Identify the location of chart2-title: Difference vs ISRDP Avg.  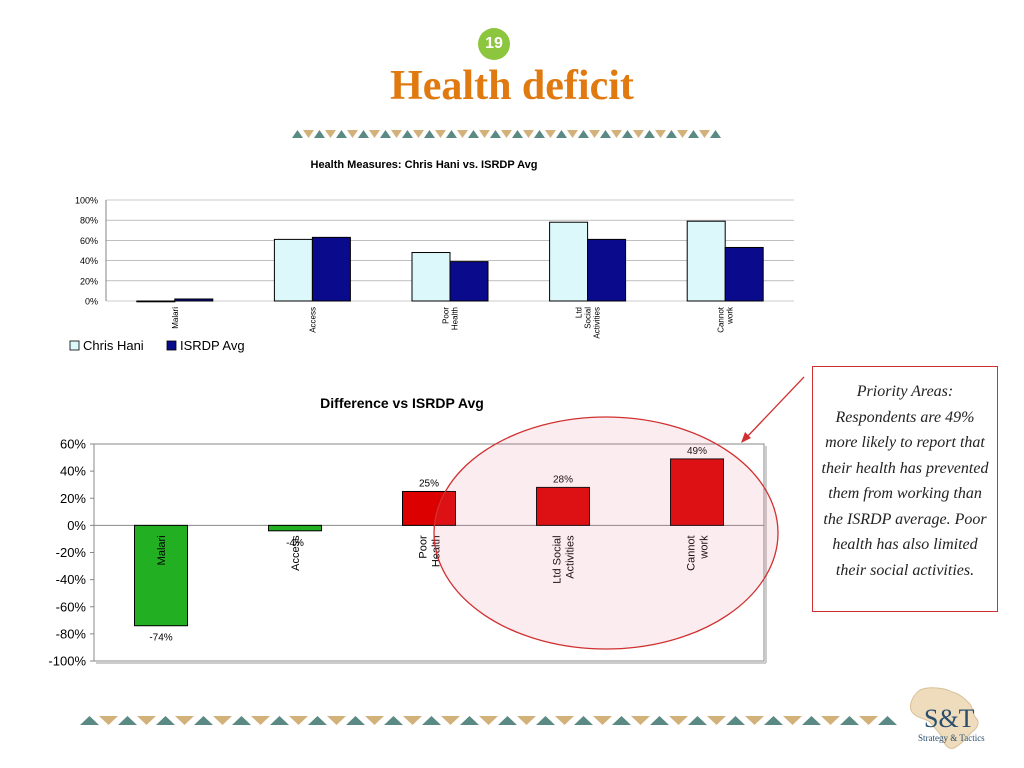
(402, 403).